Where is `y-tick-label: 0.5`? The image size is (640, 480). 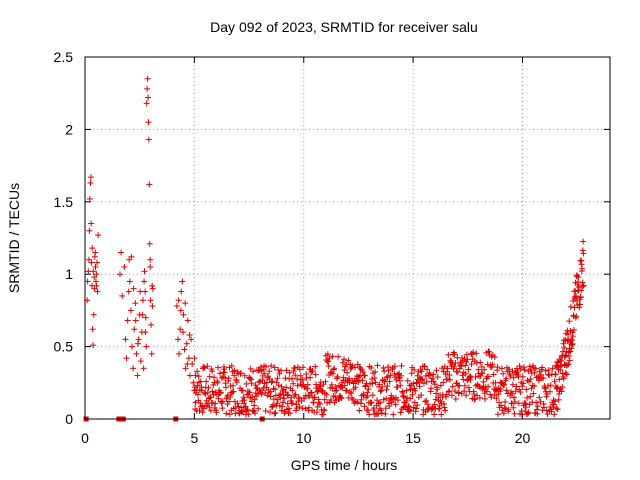
y-tick-label: 0.5 is located at coordinates (64, 347).